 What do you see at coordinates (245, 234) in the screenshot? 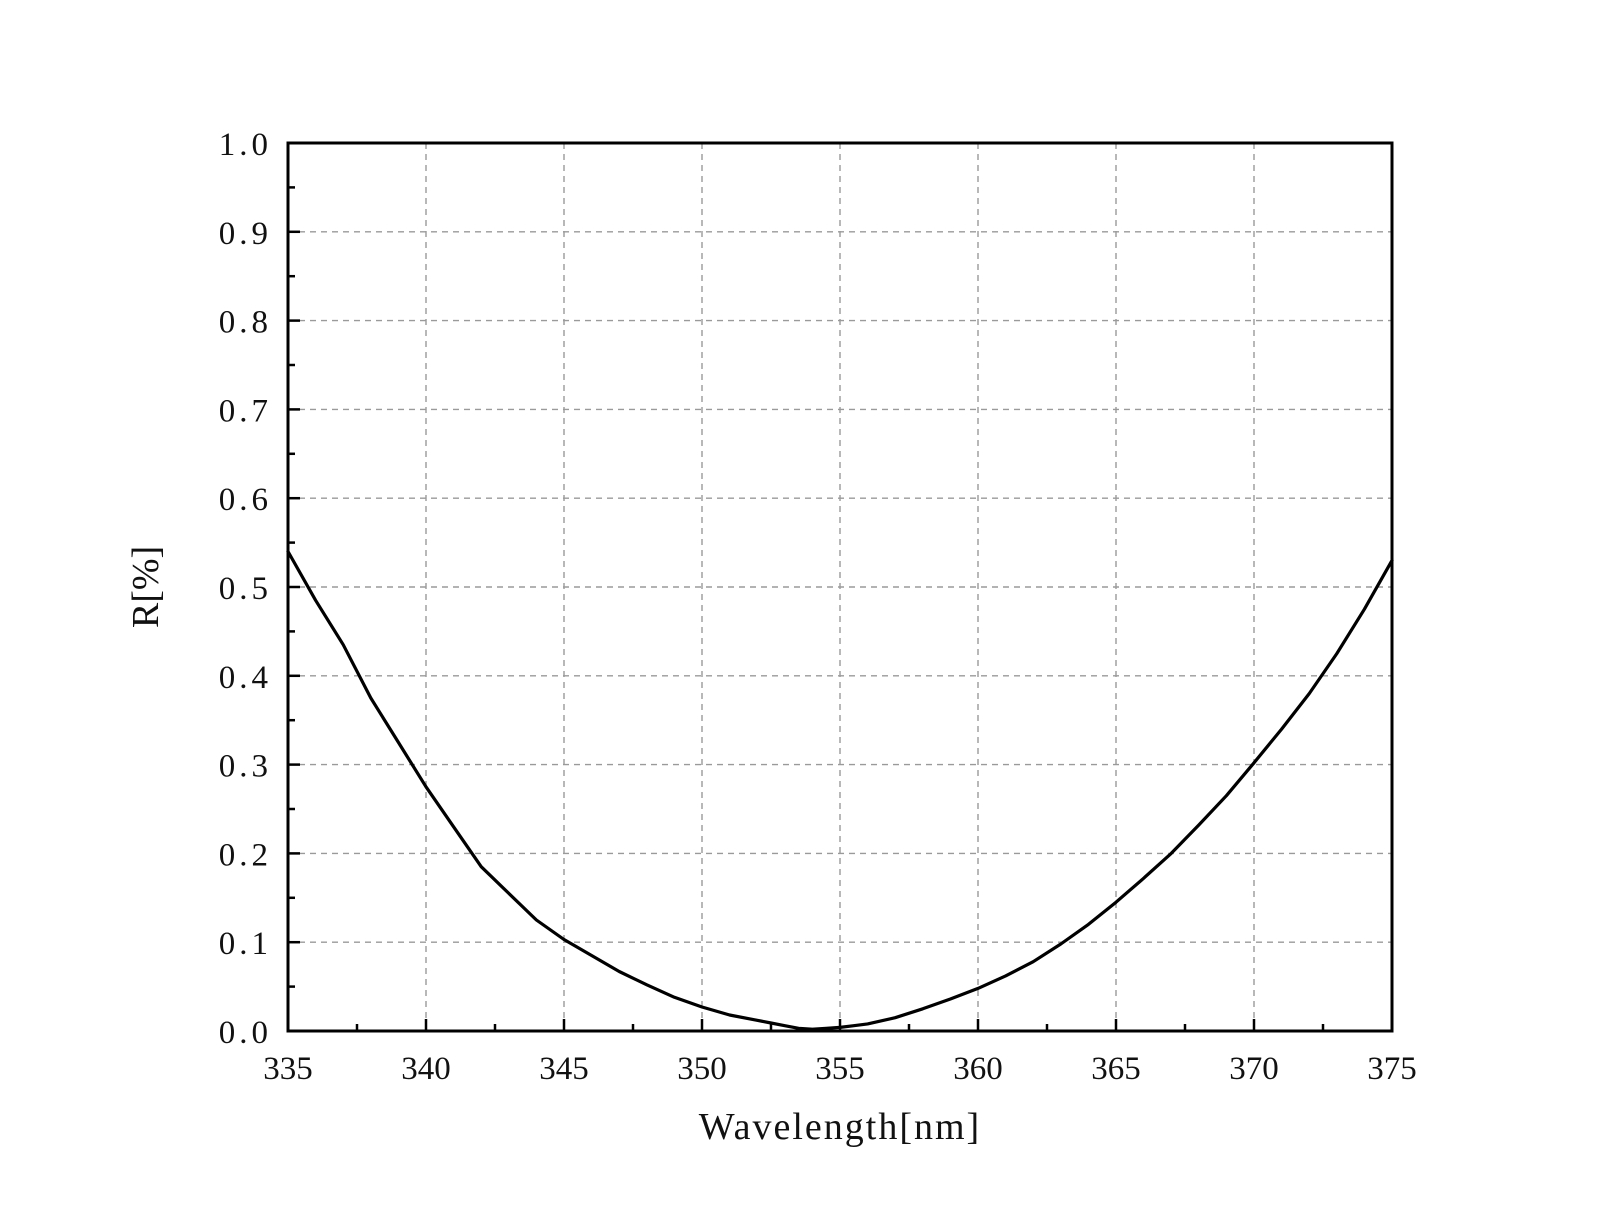
I see `y-tick-label: 0.9` at bounding box center [245, 234].